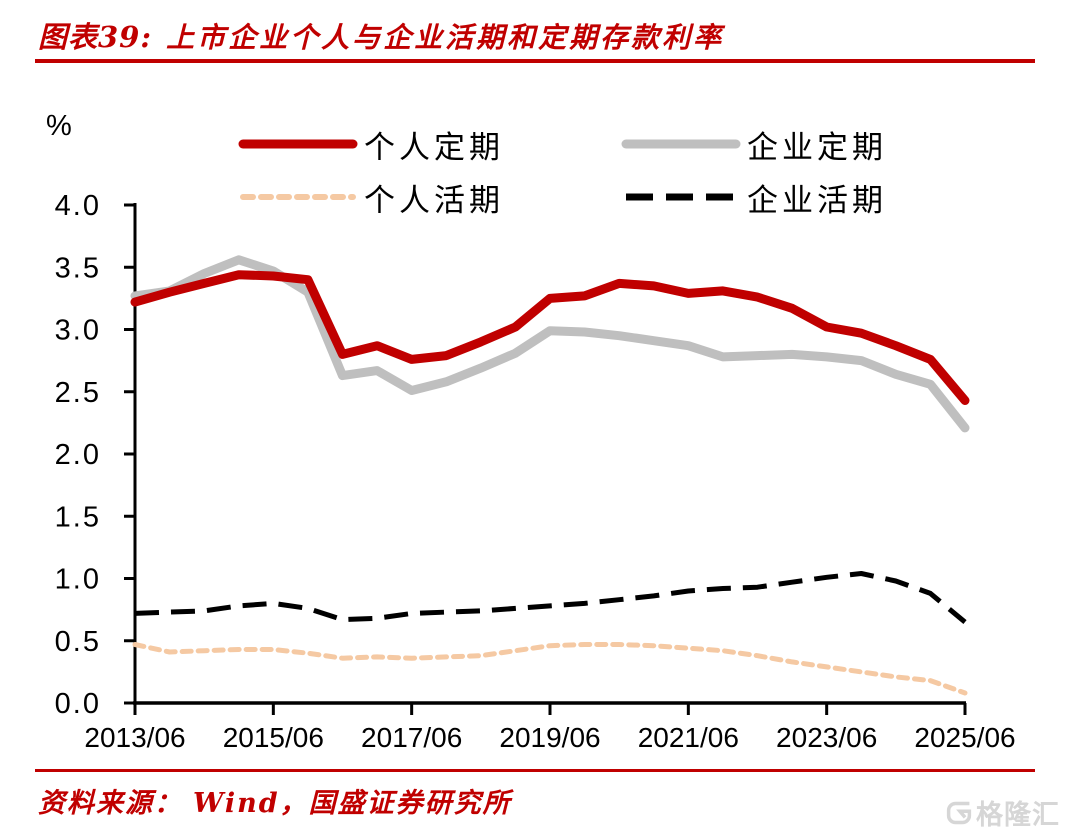 This screenshot has height=836, width=1068. What do you see at coordinates (298, 144) in the screenshot?
I see `personal-time-deposit-line-icon` at bounding box center [298, 144].